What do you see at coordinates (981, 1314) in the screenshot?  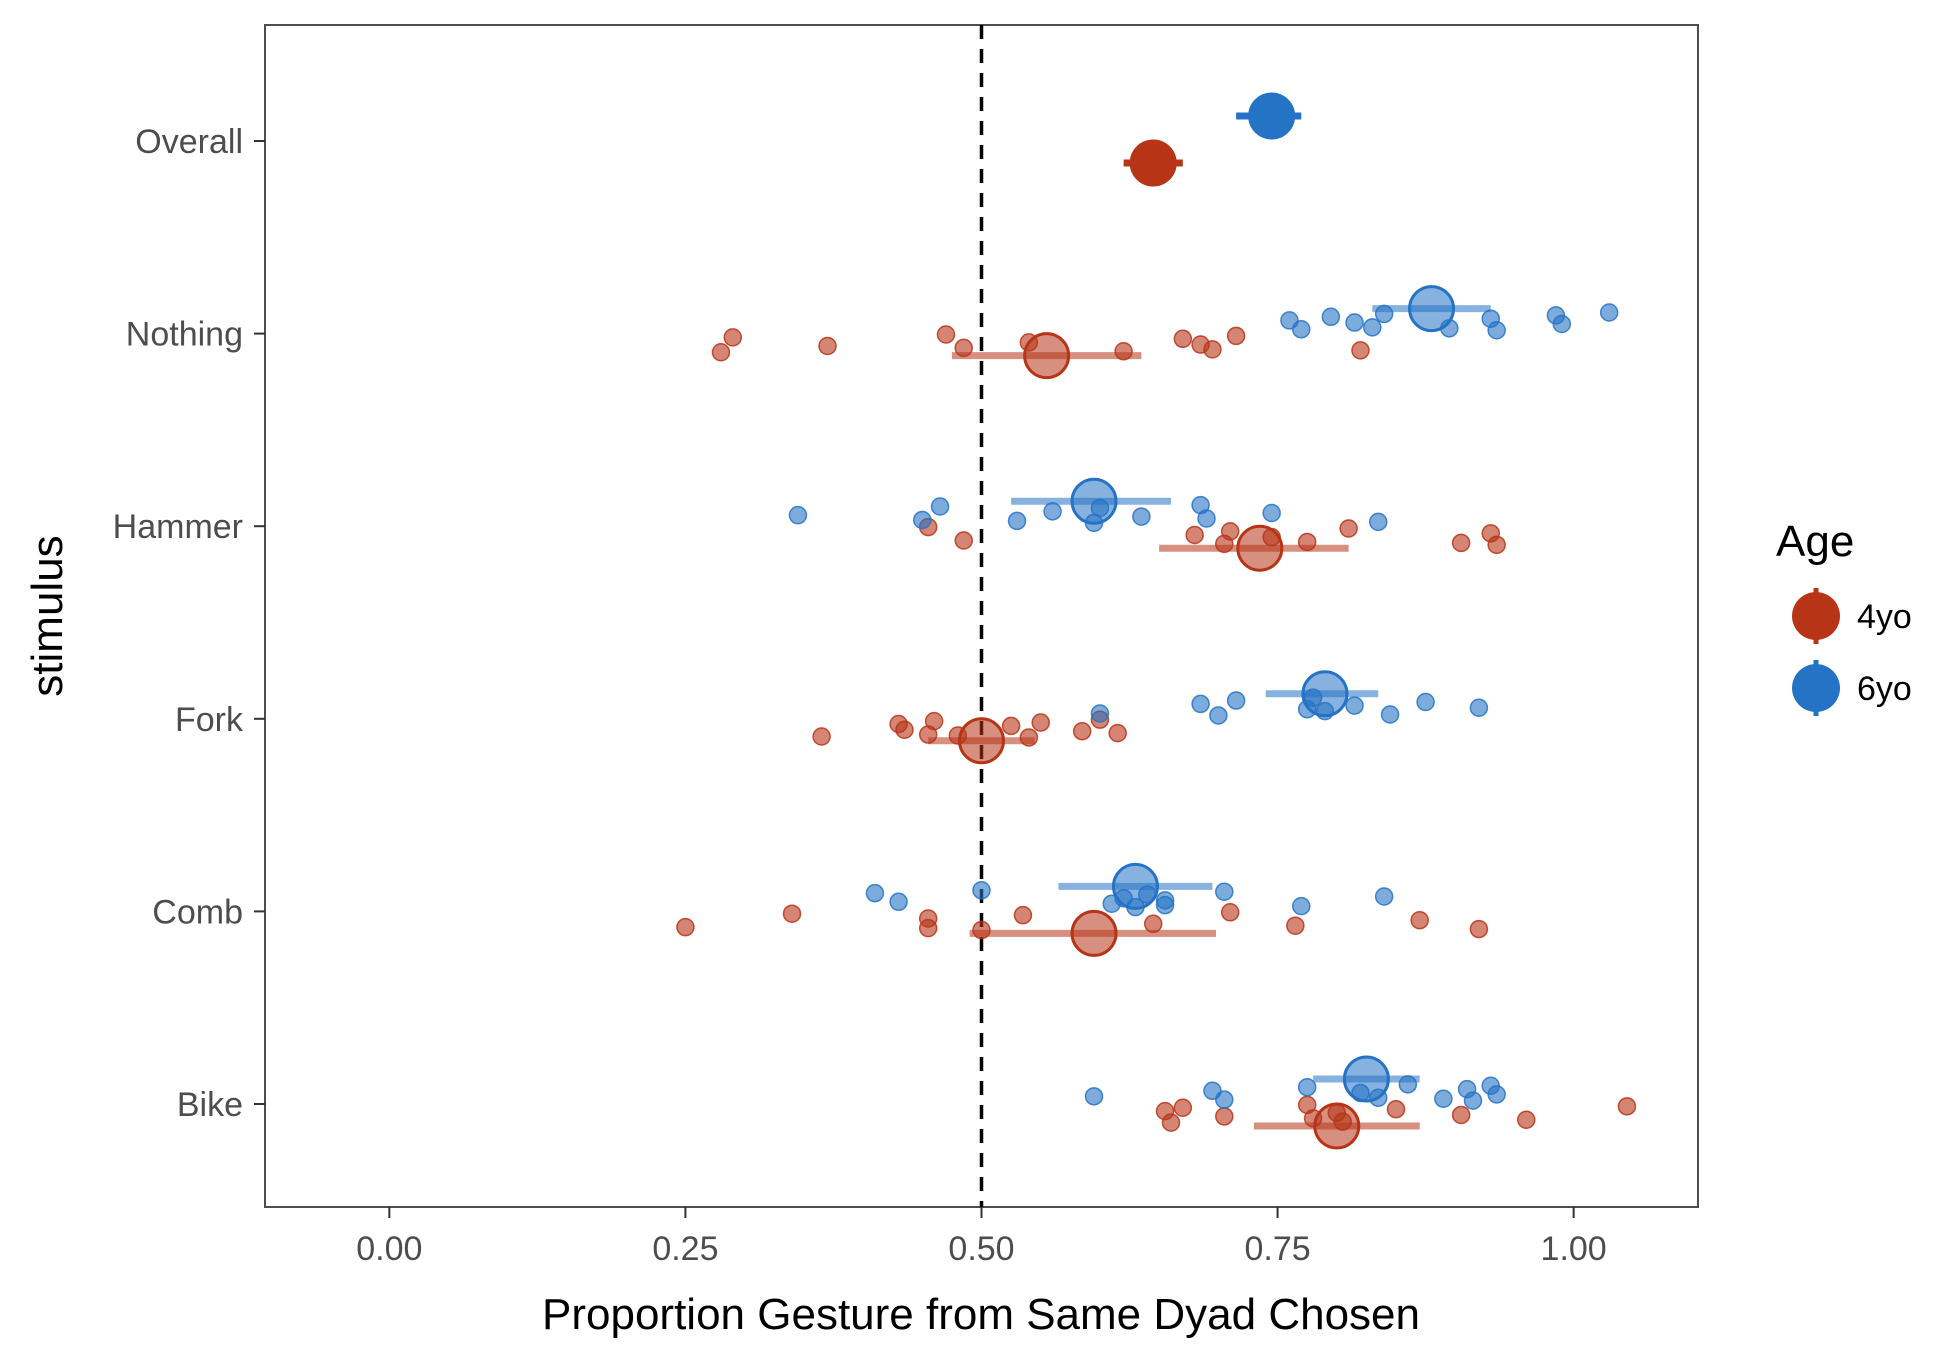 I see `x-axis-title: Proportion Gesture from Same Dyad Chosen` at bounding box center [981, 1314].